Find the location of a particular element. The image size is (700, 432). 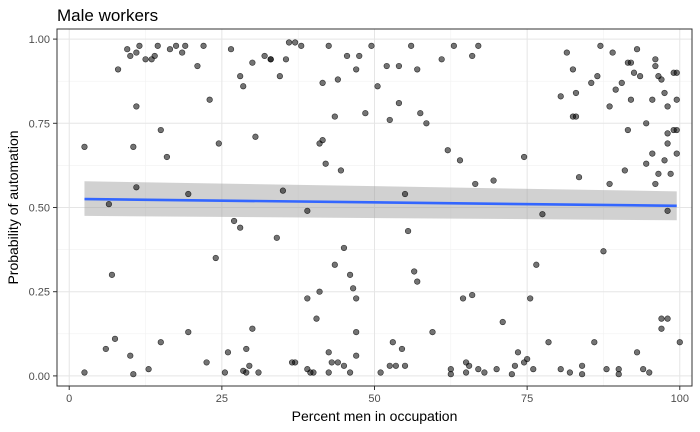

x-tick-label: 75 is located at coordinates (527, 399).